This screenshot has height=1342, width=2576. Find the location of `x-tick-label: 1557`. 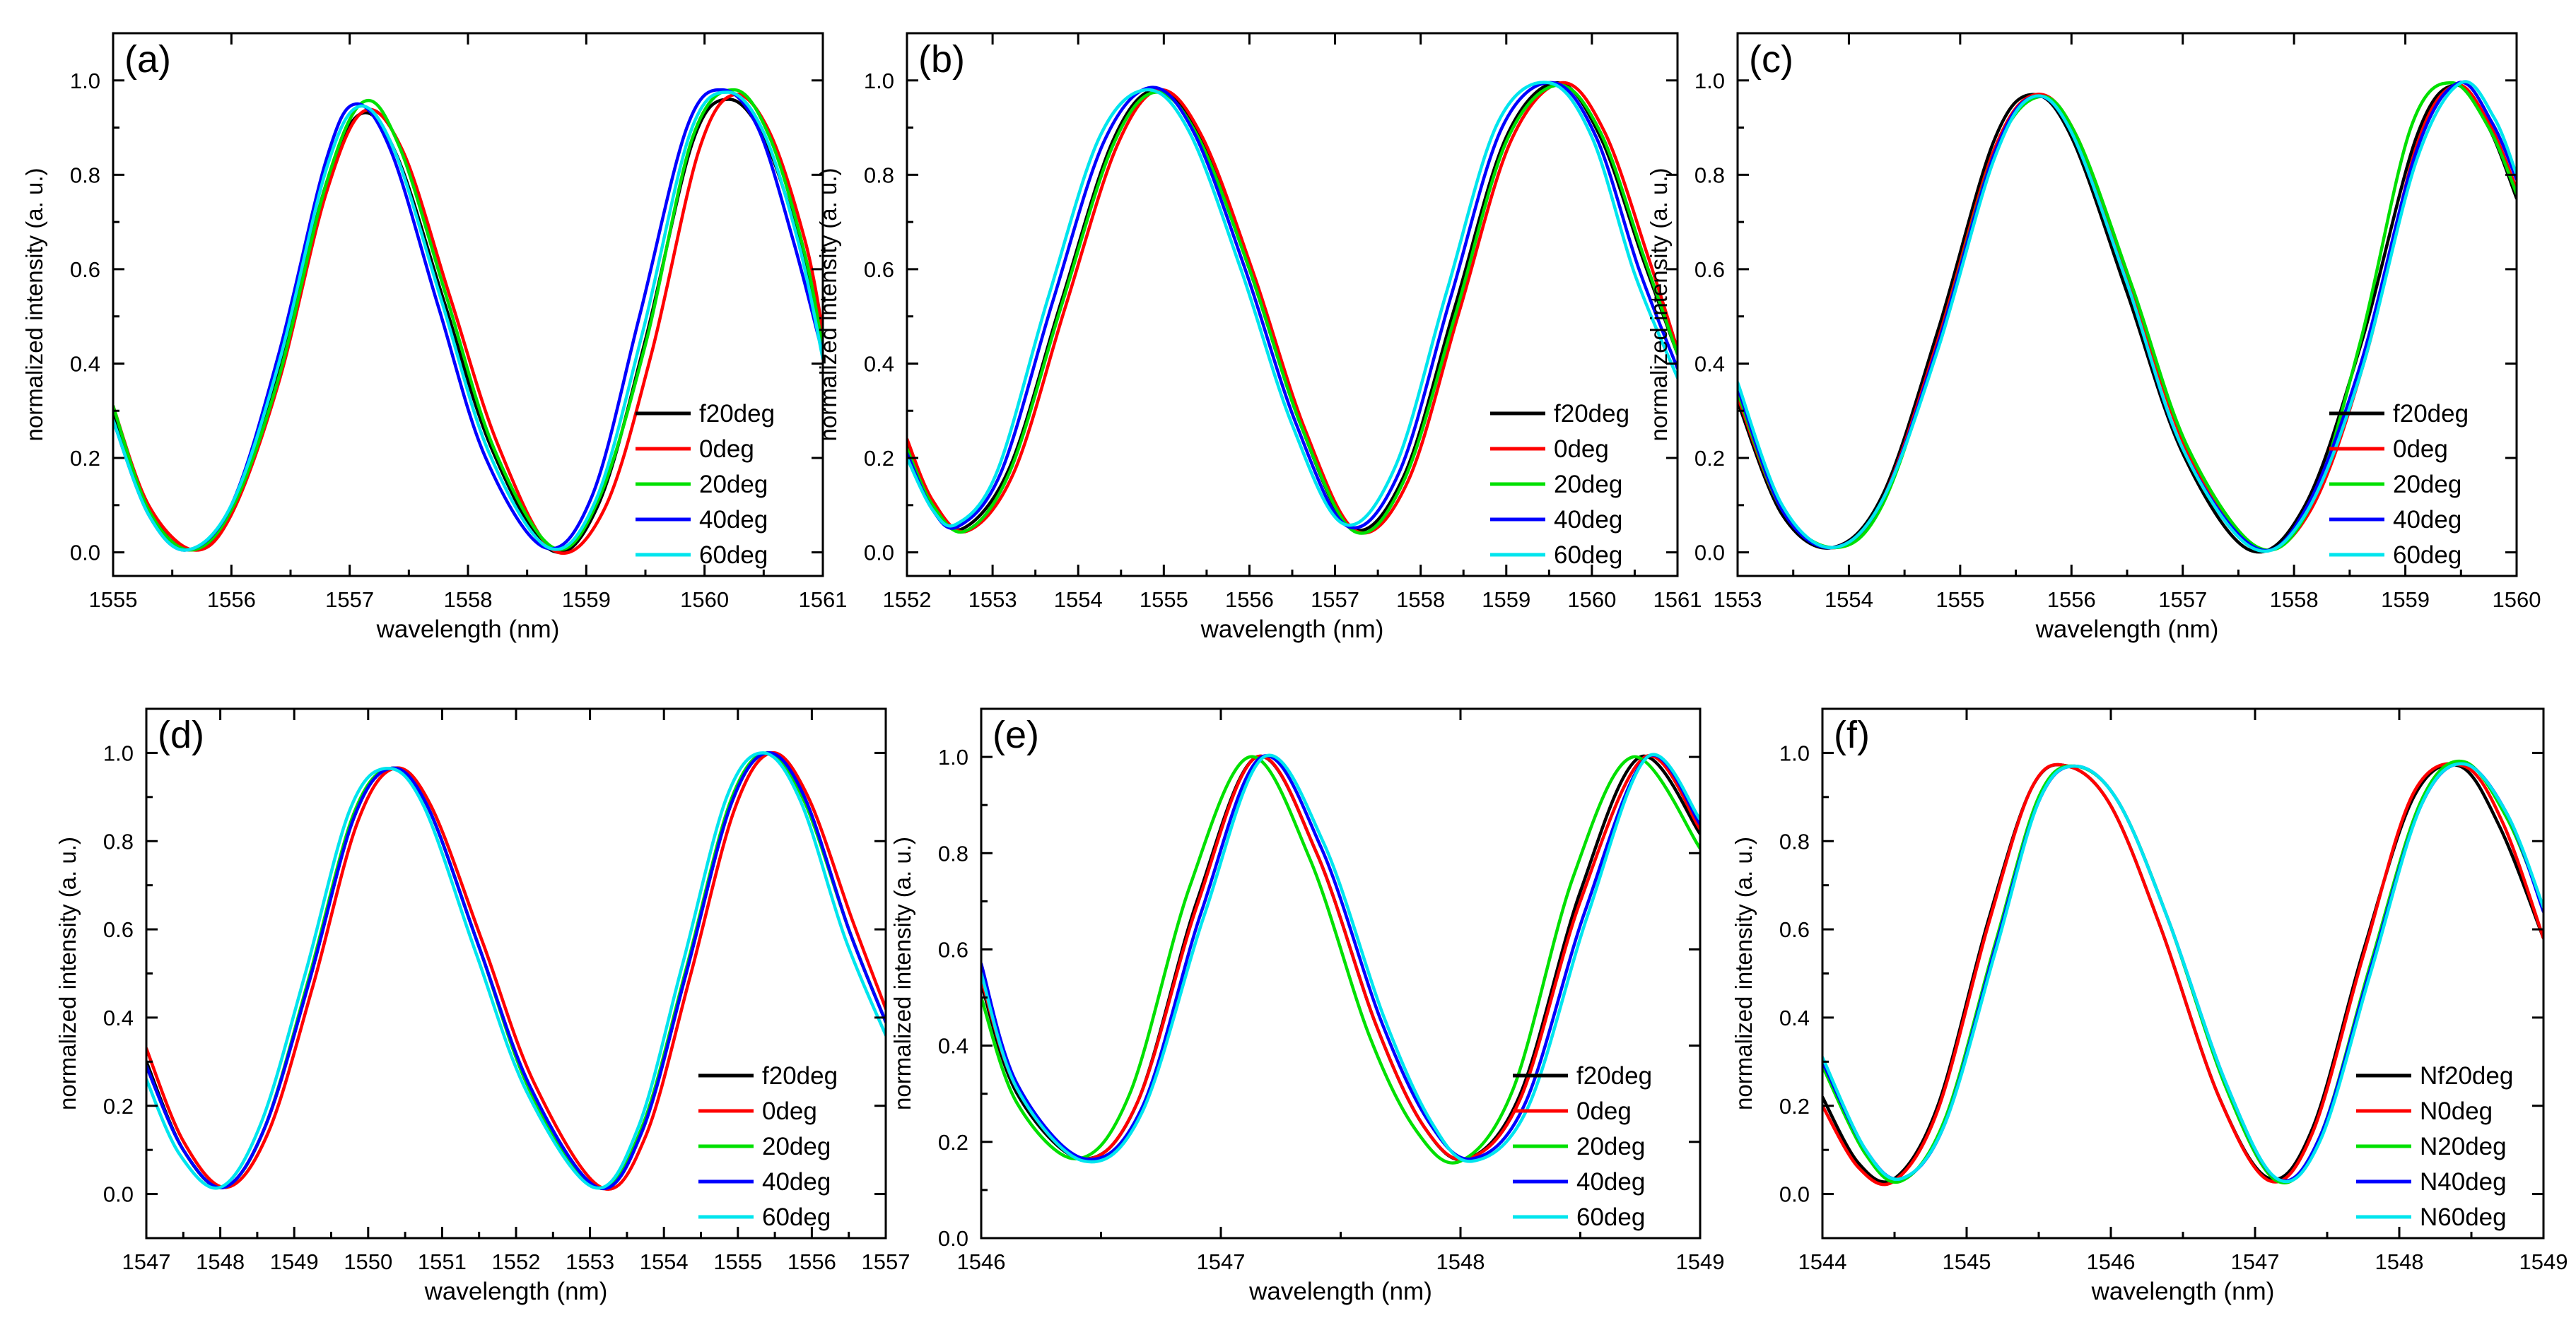

x-tick-label: 1557 is located at coordinates (1335, 599).